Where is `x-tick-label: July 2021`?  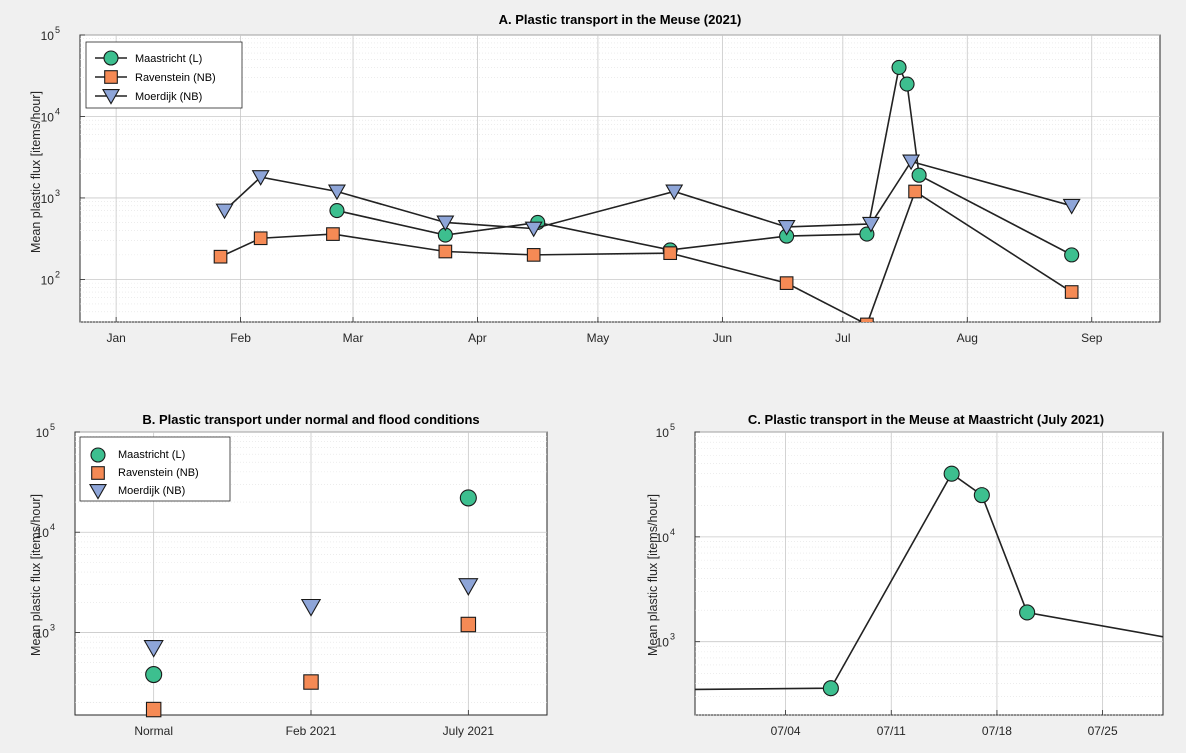
x-tick-label: July 2021 is located at coordinates (469, 731).